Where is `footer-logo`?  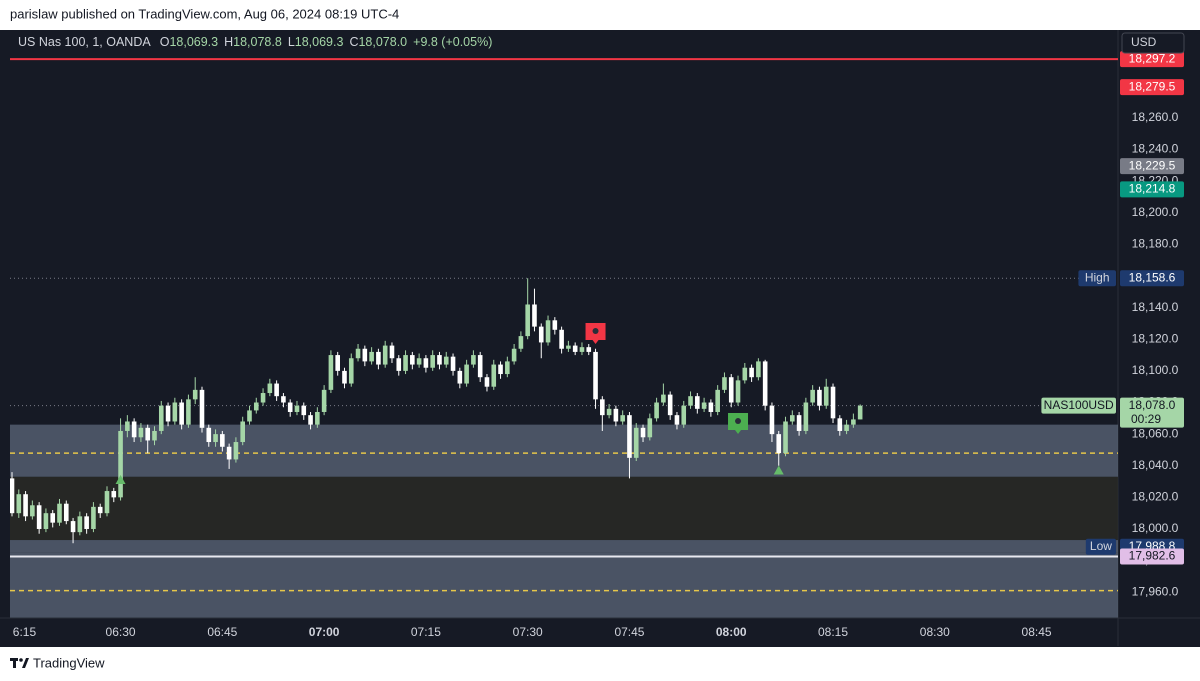
footer-logo is located at coordinates (19, 663).